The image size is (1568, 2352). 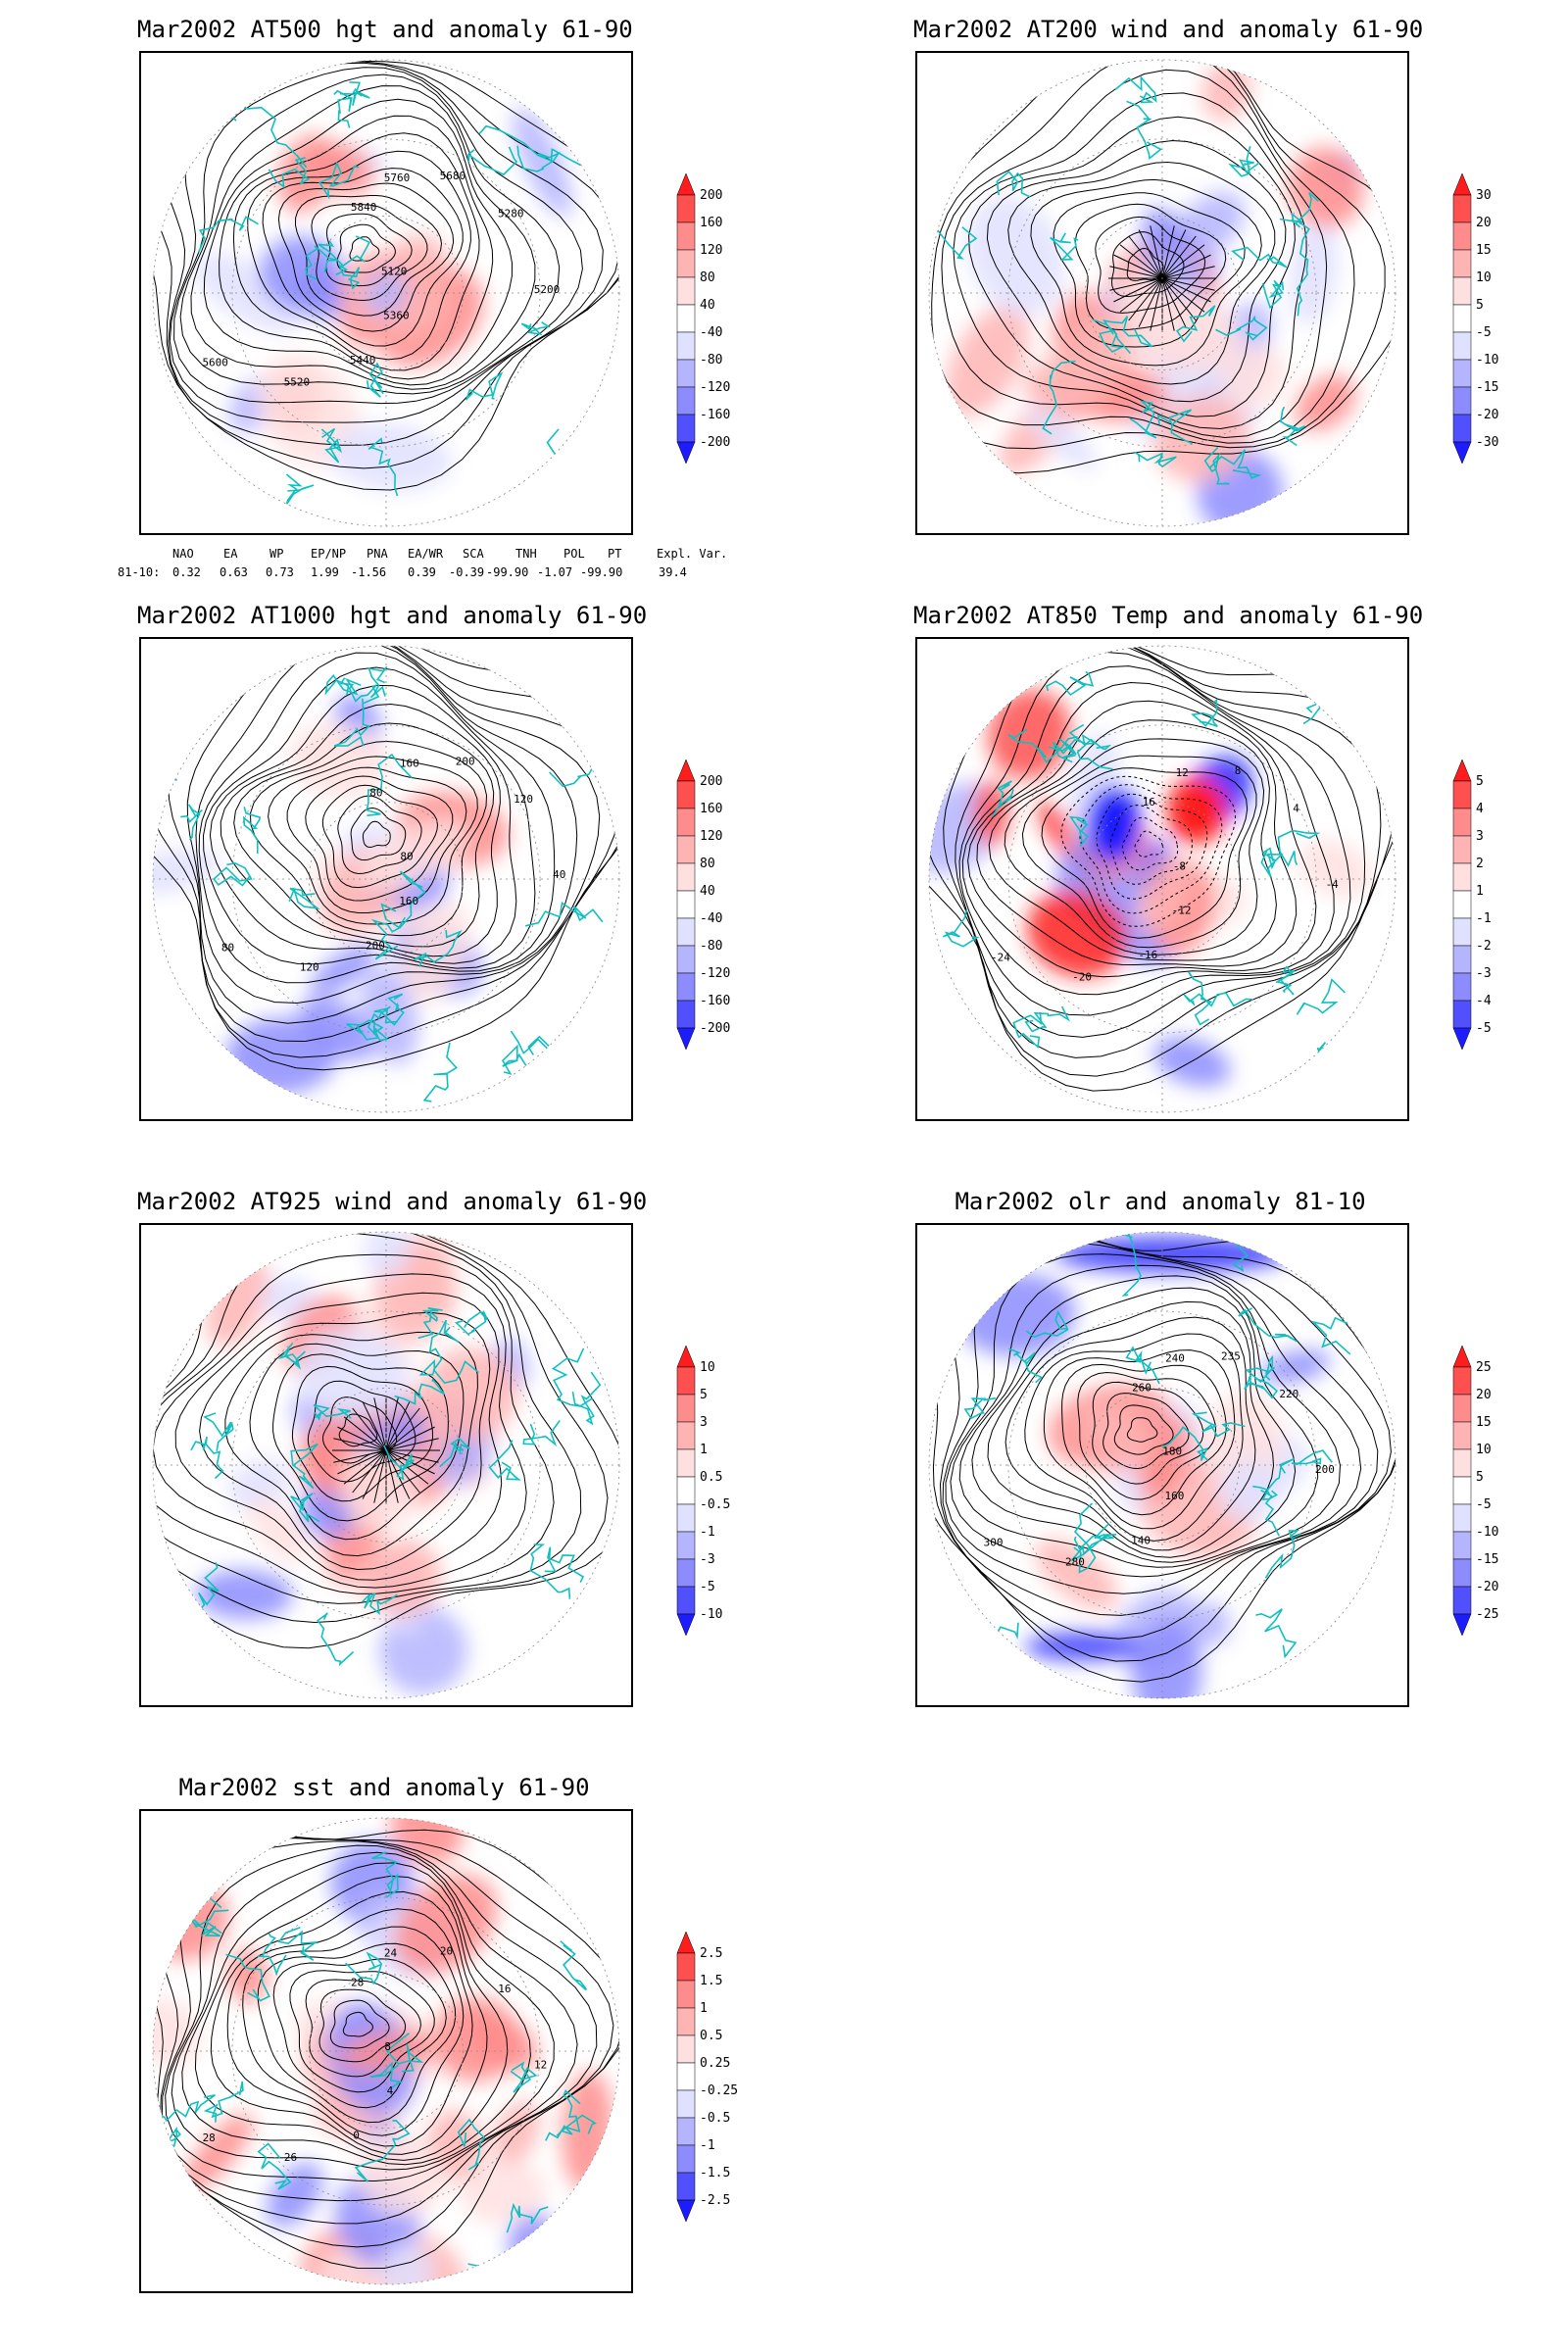 What do you see at coordinates (715, 2173) in the screenshot?
I see `colorbar-tick-label: -1.5` at bounding box center [715, 2173].